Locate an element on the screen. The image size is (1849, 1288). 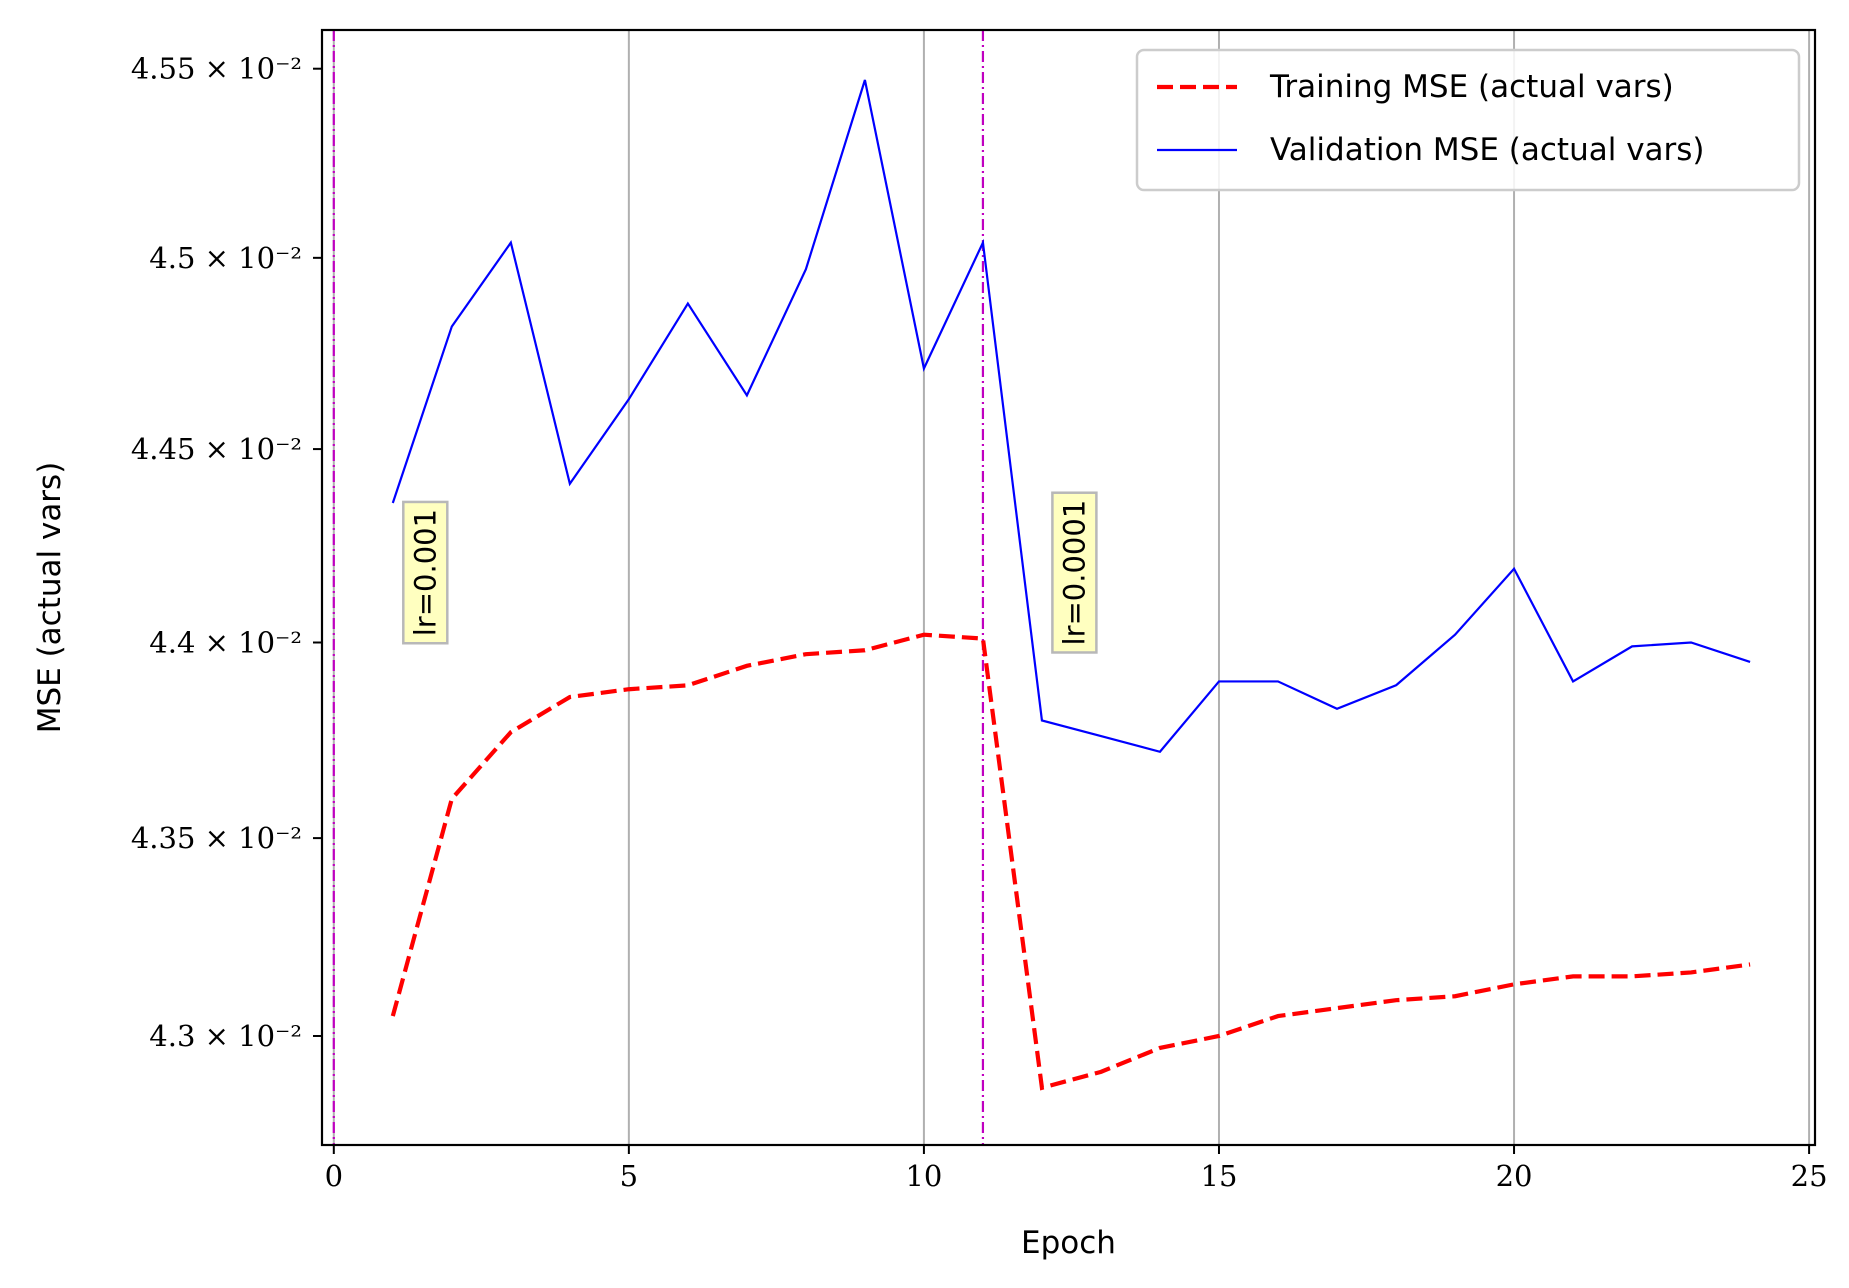
x-tick-label: 0 is located at coordinates (334, 1176).